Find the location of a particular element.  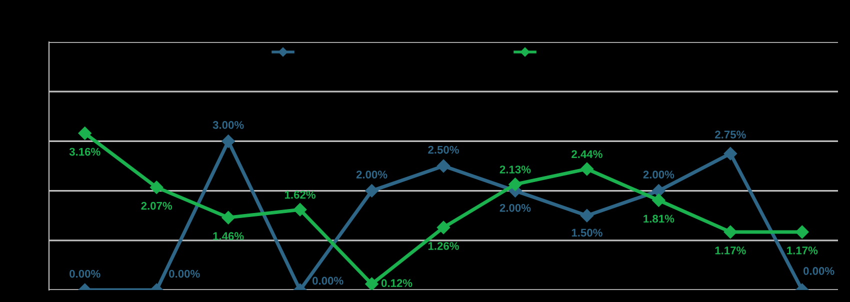

data-label: 2.13% is located at coordinates (515, 170).